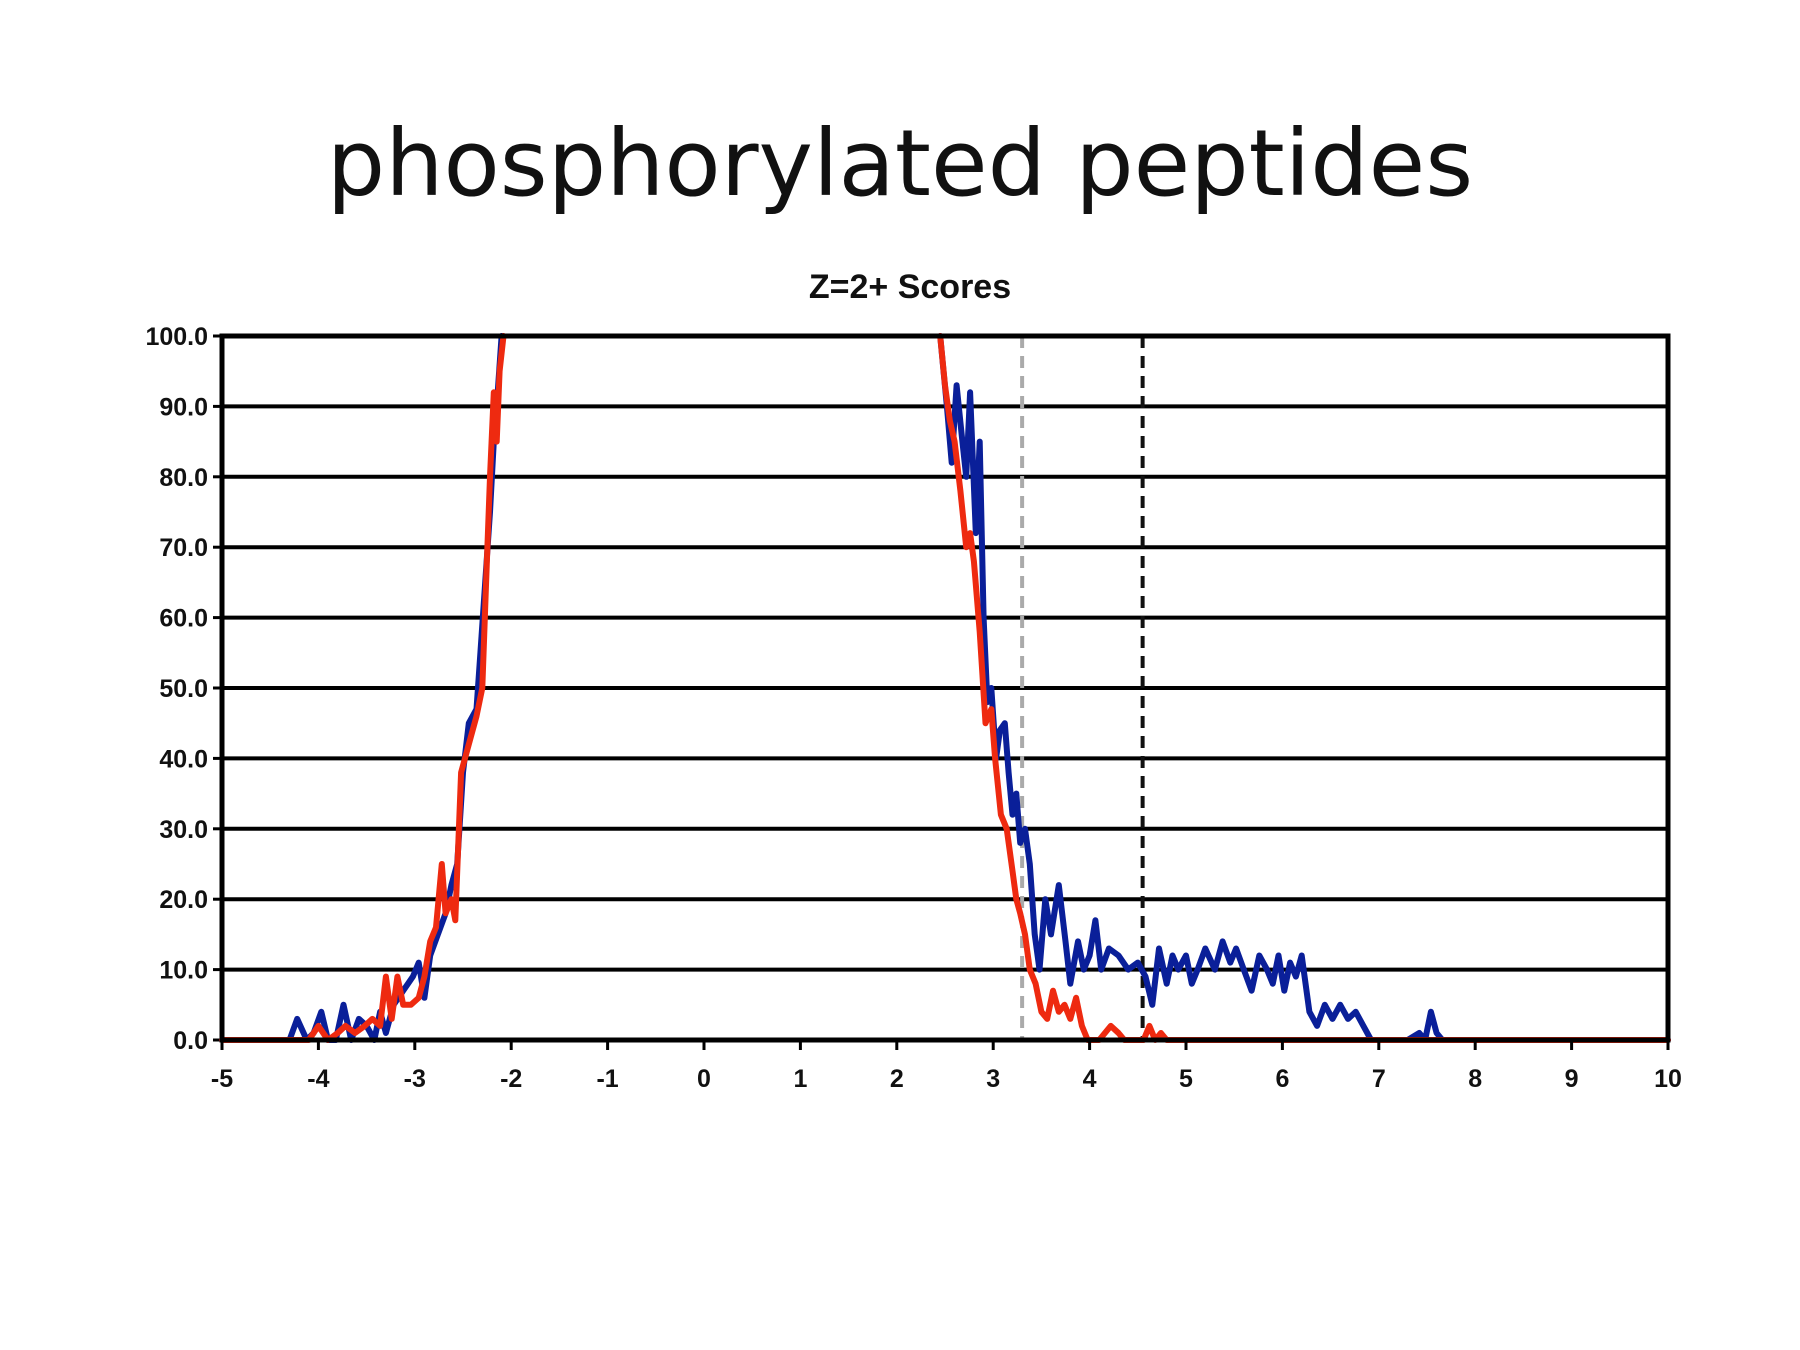 The image size is (1800, 1350). What do you see at coordinates (183, 900) in the screenshot?
I see `y-tick-label: 20.0` at bounding box center [183, 900].